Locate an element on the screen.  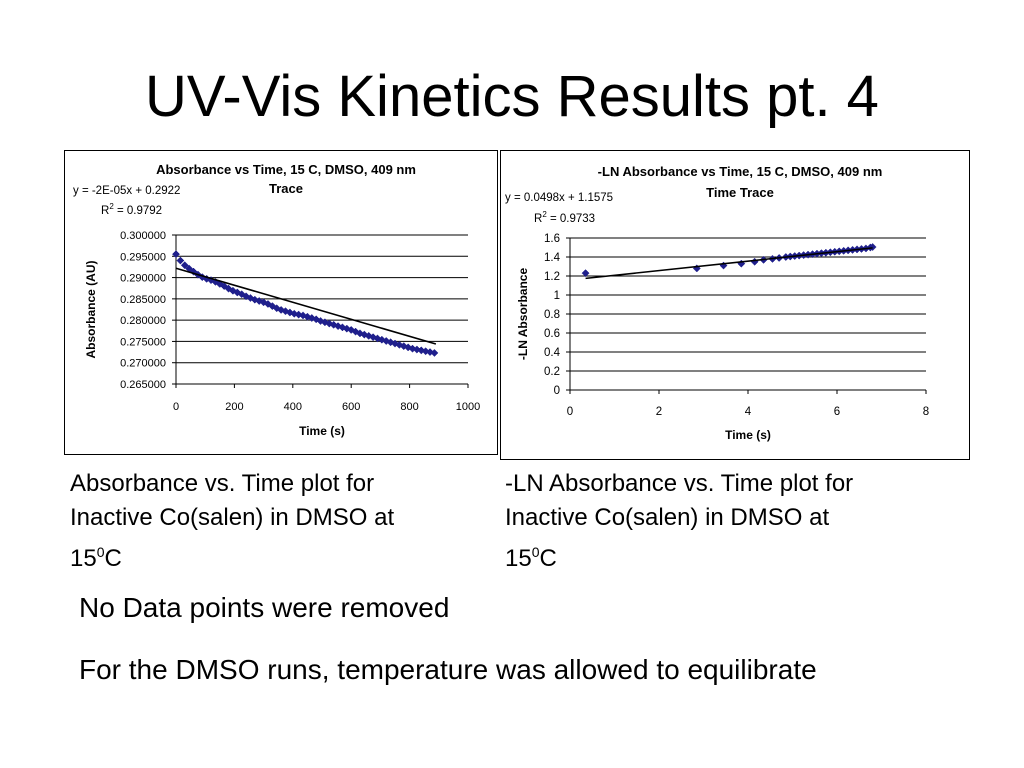
x-tick-label: 1000 is located at coordinates (468, 407).